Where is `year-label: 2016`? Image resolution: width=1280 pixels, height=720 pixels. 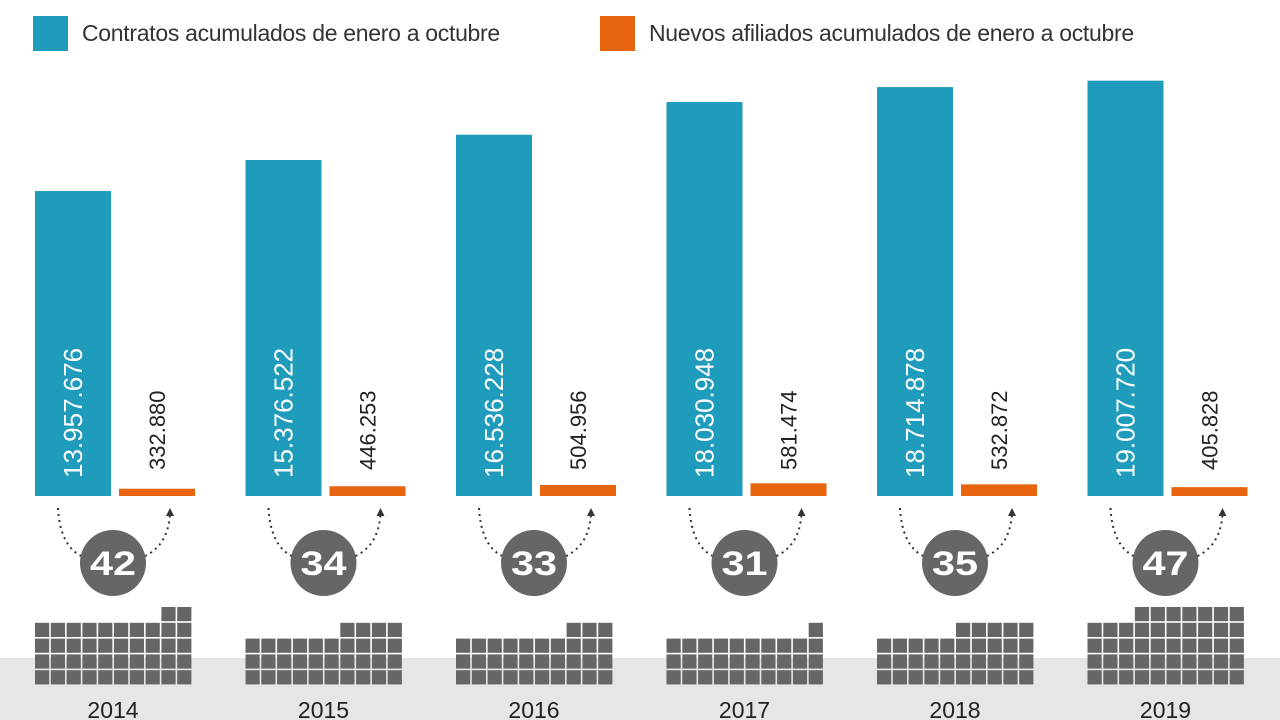 year-label: 2016 is located at coordinates (533, 708).